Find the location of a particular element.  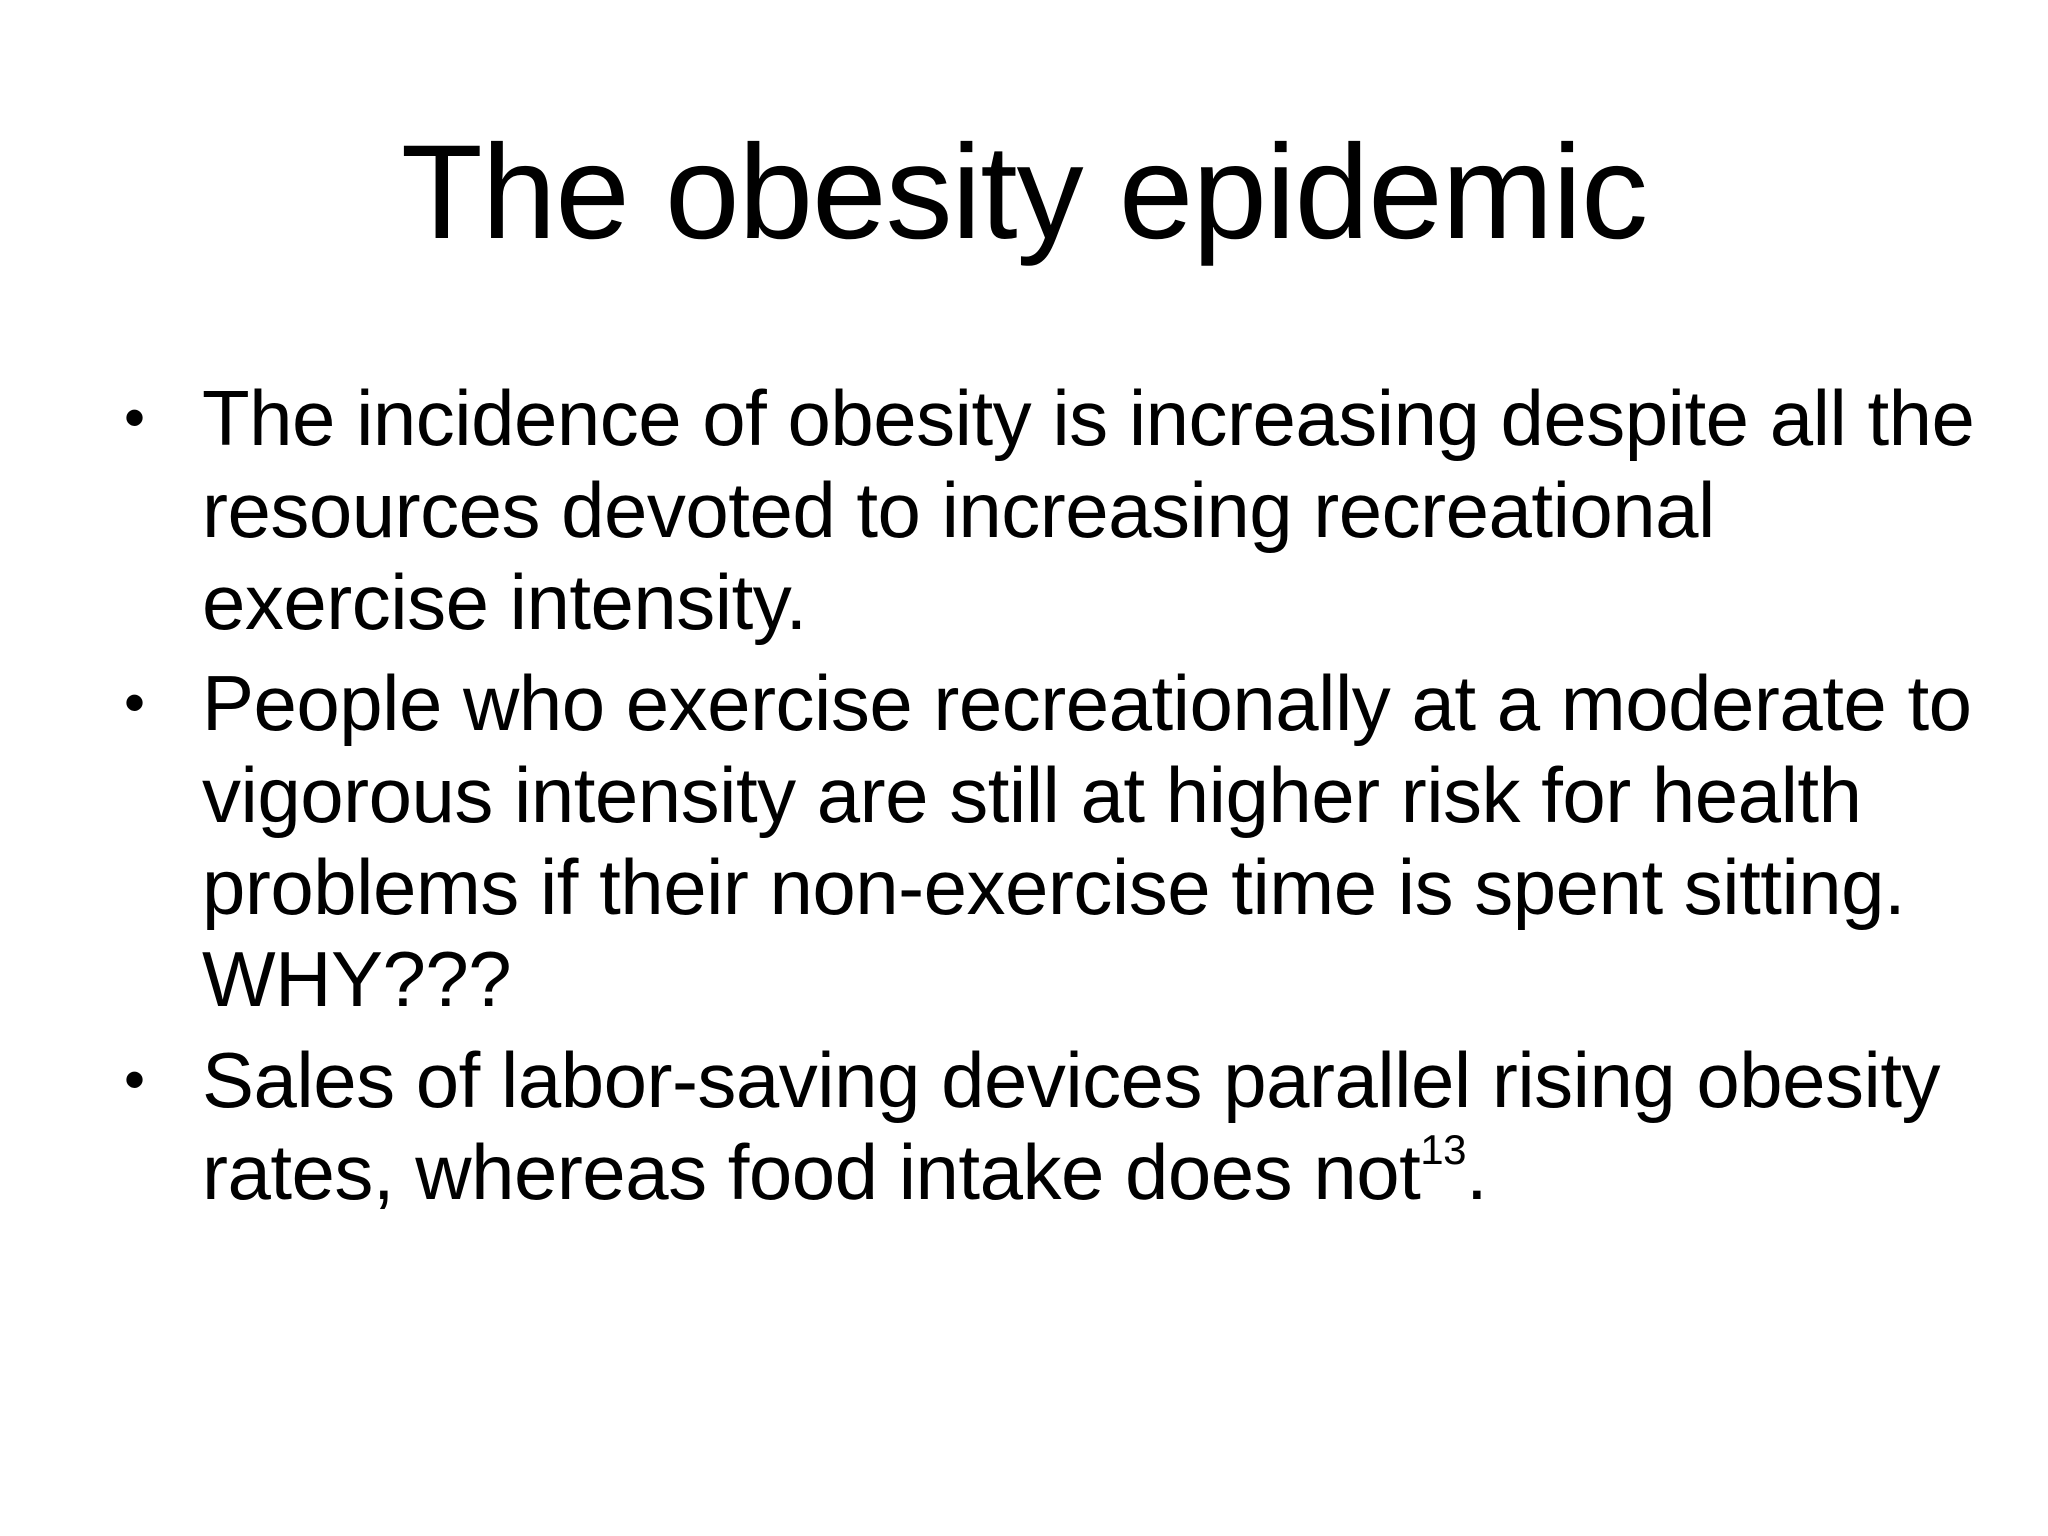

citation-superscript: 13 is located at coordinates (1443, 1149).